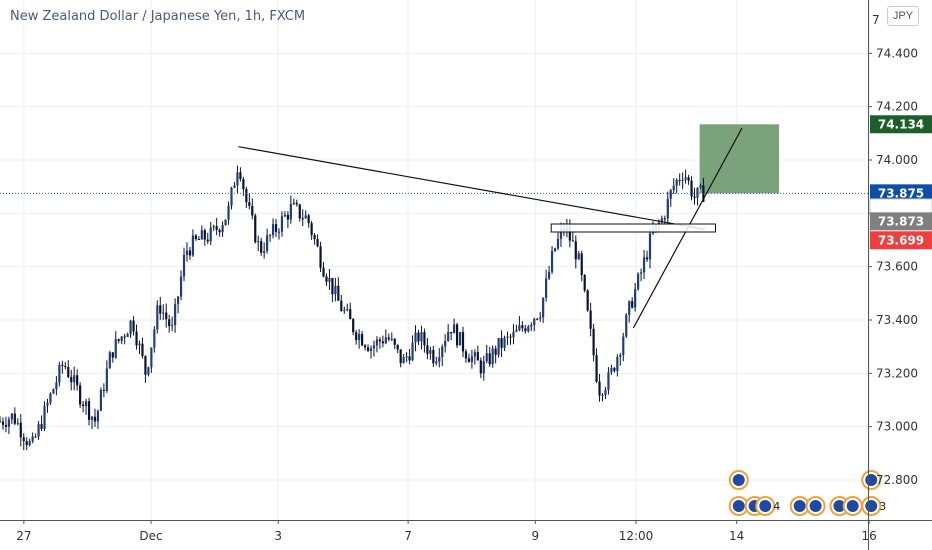 This screenshot has width=932, height=550. I want to click on time-tick-label: Dec, so click(150, 536).